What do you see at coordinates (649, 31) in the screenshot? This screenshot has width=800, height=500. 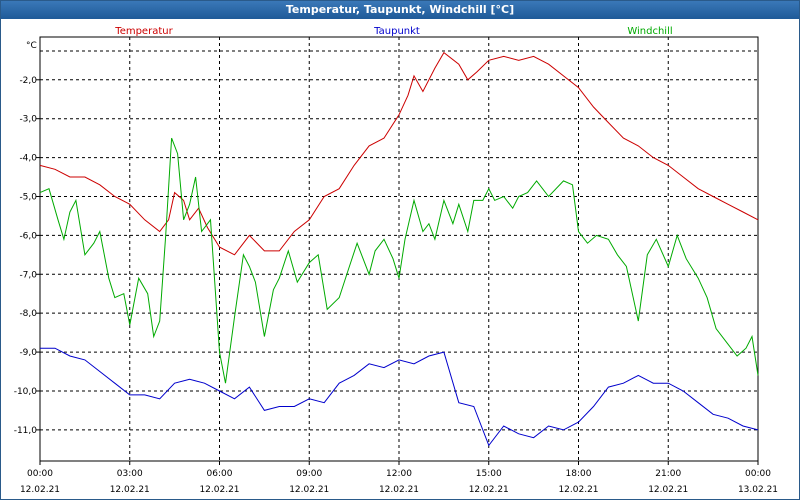 I see `legend-entry-windchill: Windchill` at bounding box center [649, 31].